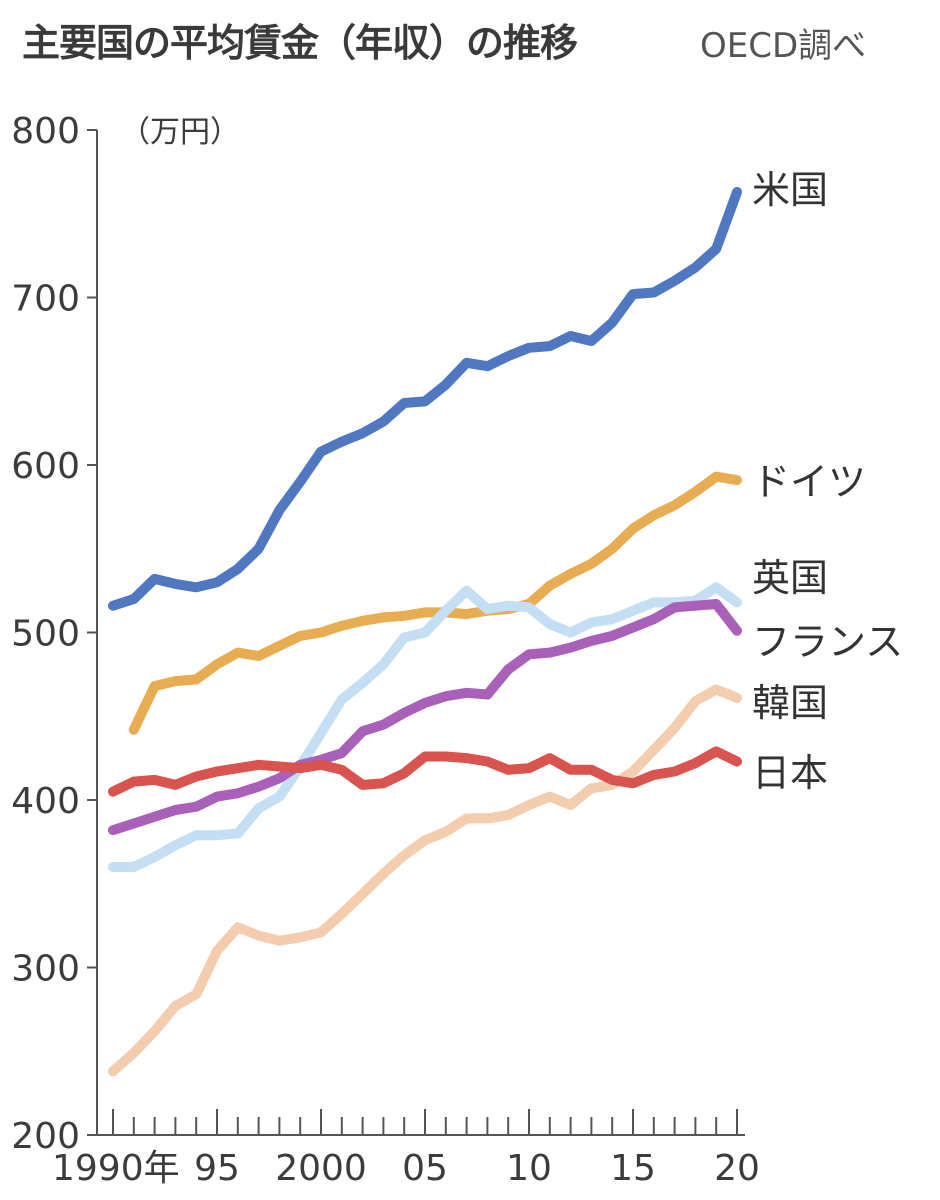 This screenshot has height=1200, width=940. I want to click on series-line-ドイツ, so click(435, 603).